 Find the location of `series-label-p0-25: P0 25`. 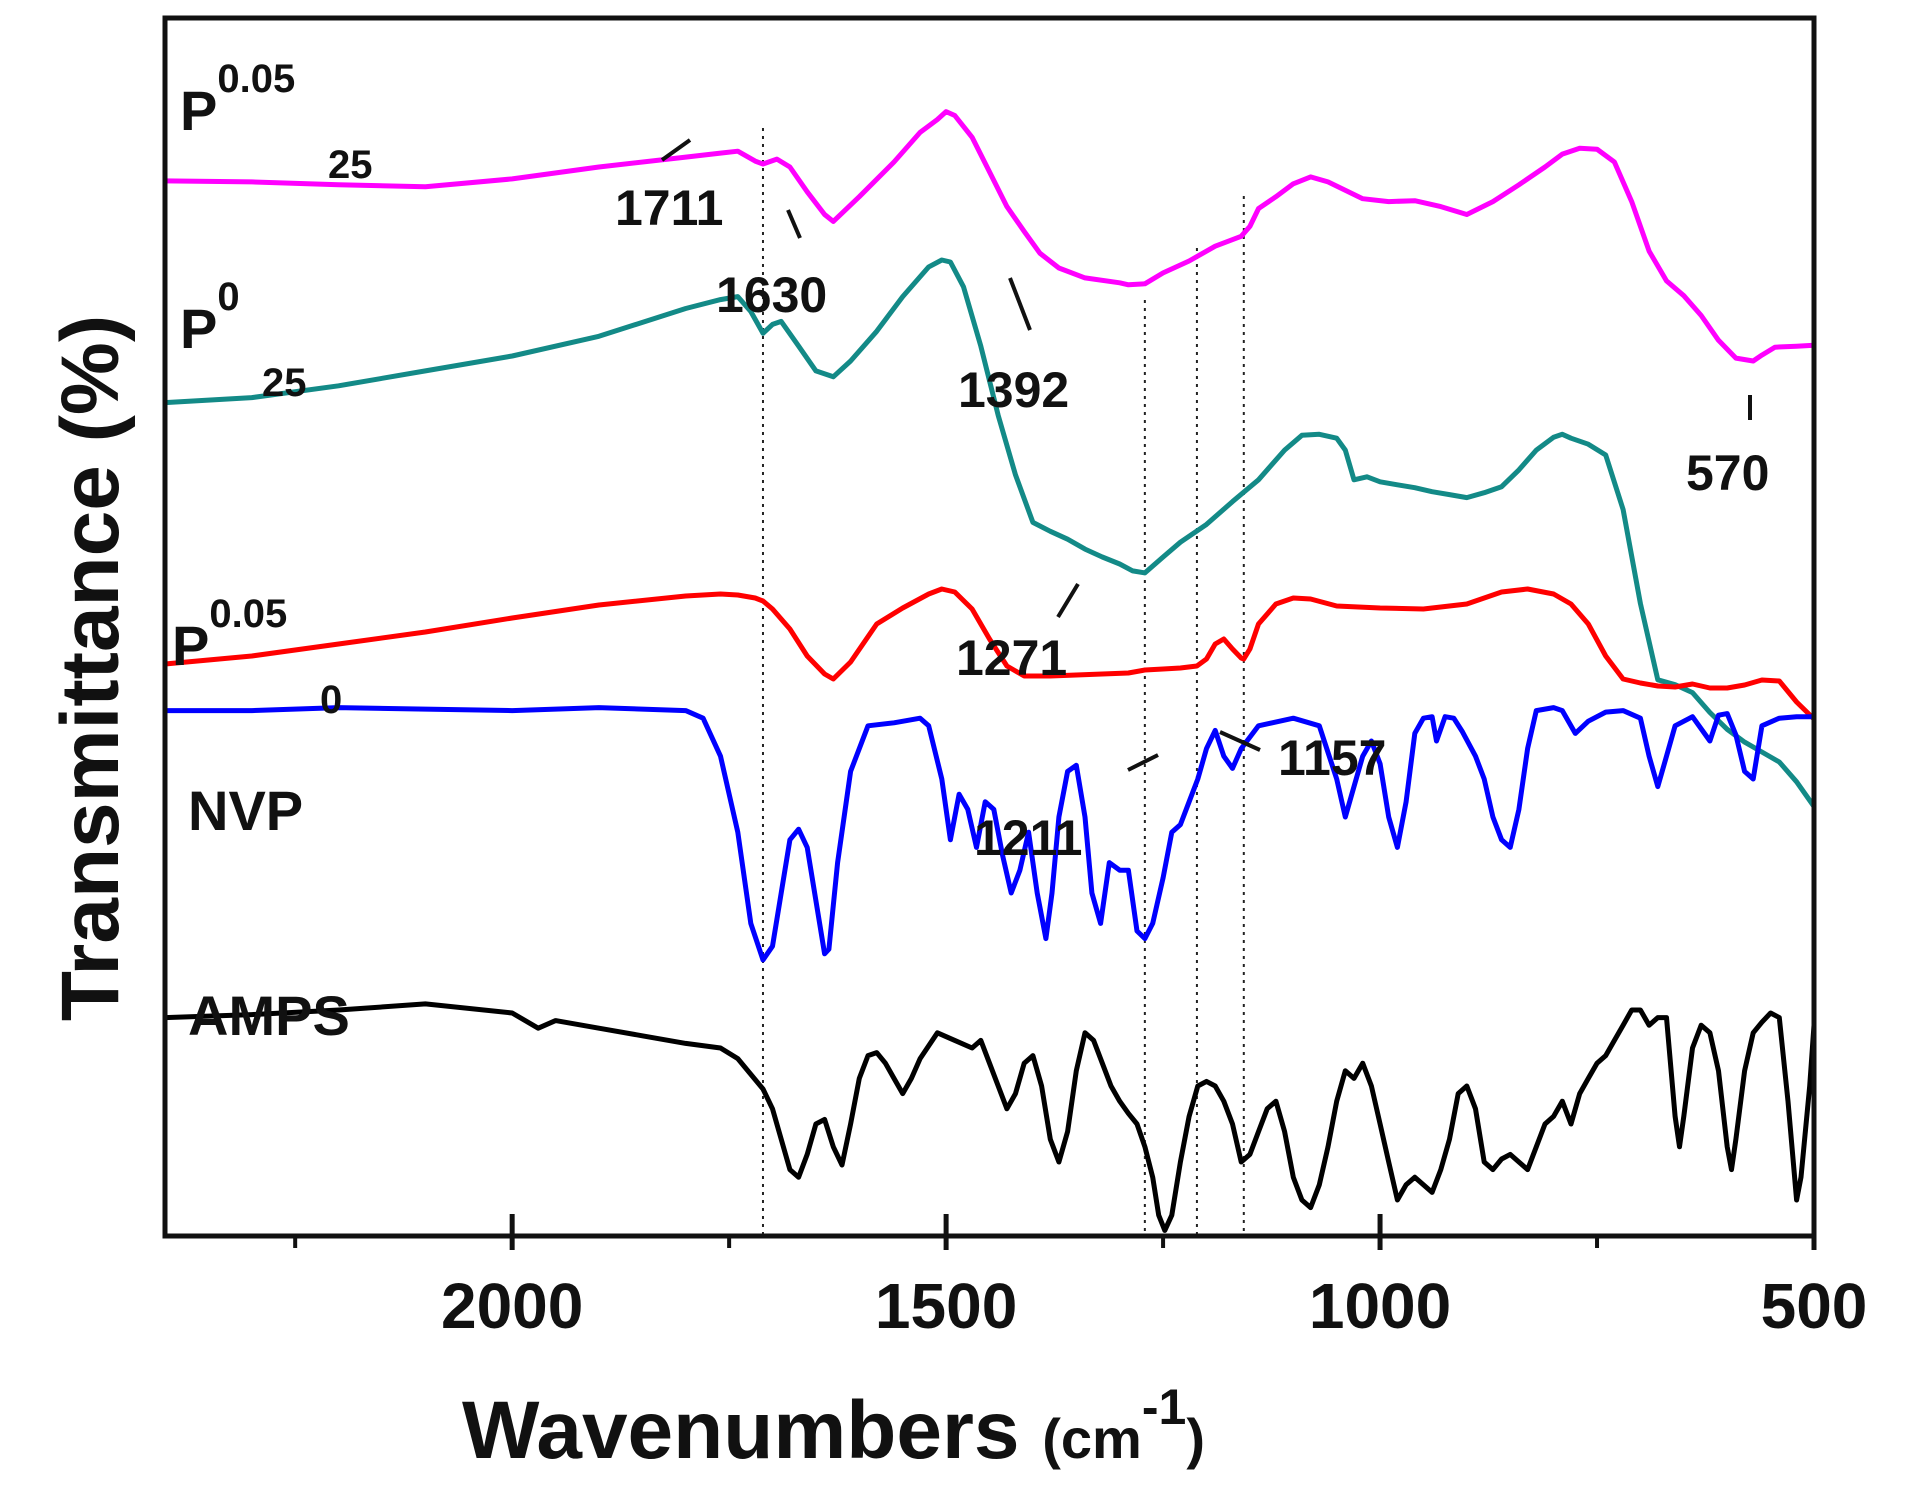

series-label-p0-25: P0 25 is located at coordinates (243, 340).